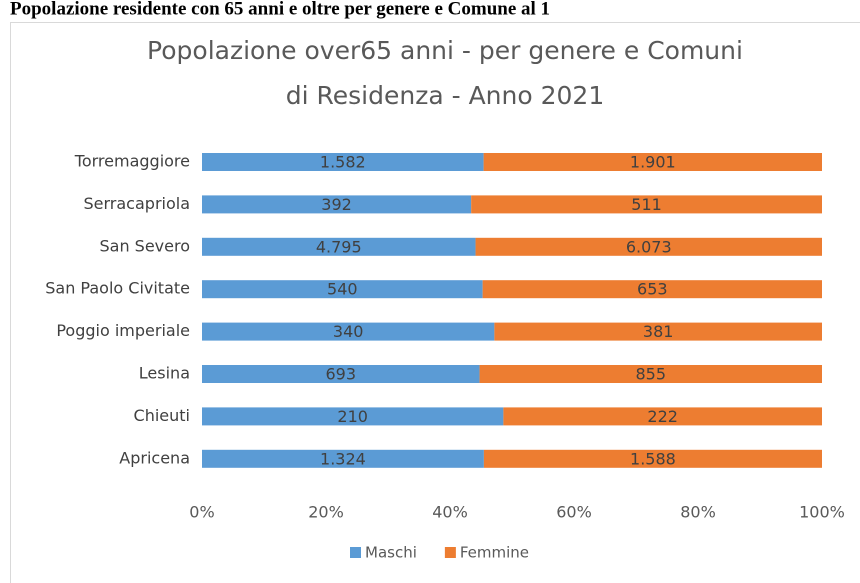 The width and height of the screenshot is (860, 583). Describe the element at coordinates (123, 330) in the screenshot. I see `y-tick-label: Poggio imperiale` at that location.